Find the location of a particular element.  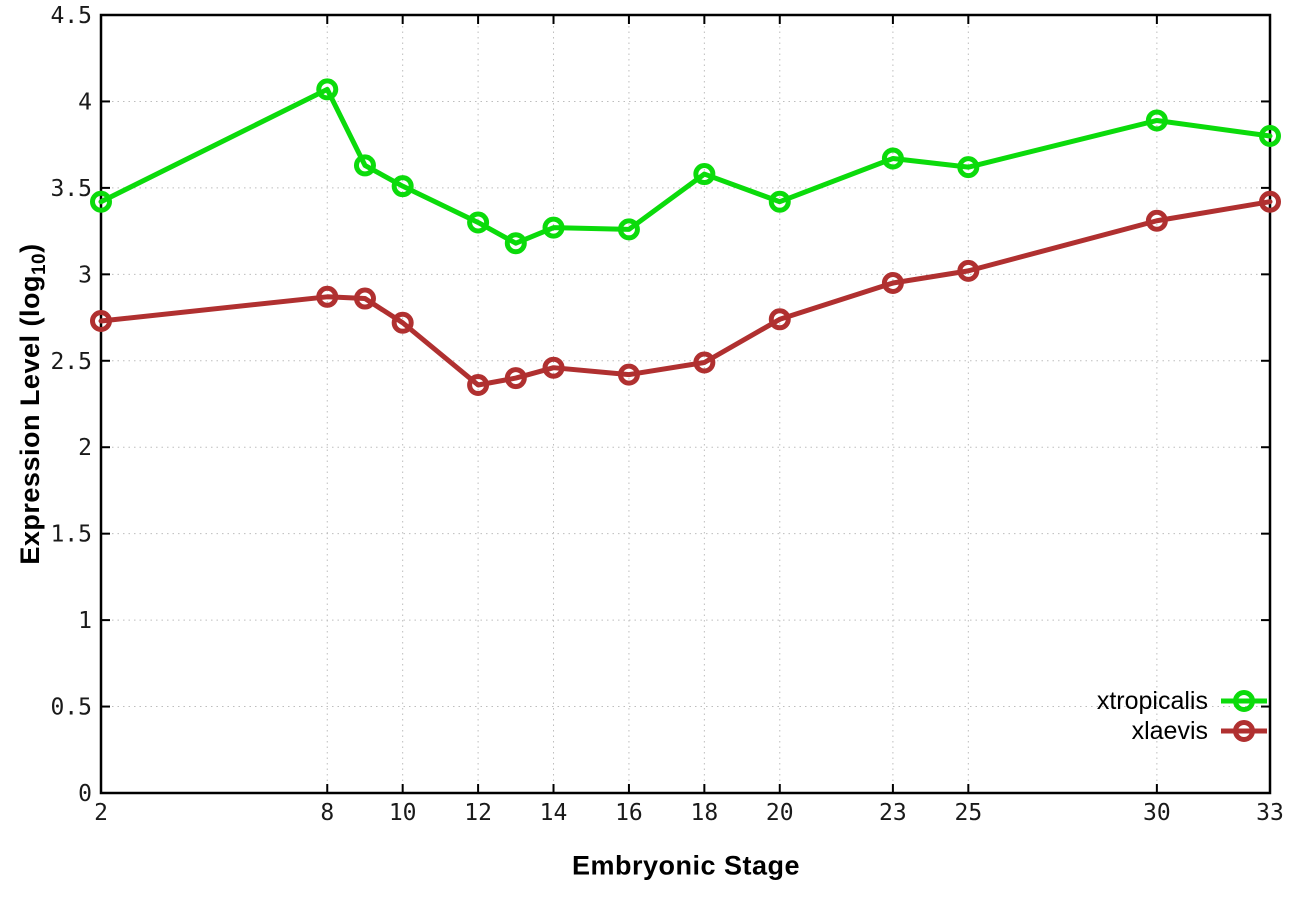

y-axis-title-subscript: 10 is located at coordinates (40, 264).